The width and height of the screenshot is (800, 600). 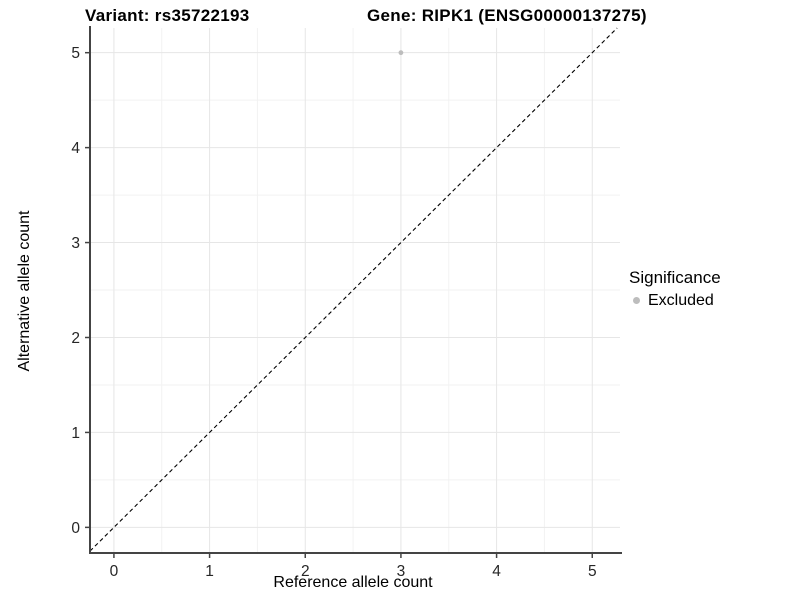 What do you see at coordinates (75, 338) in the screenshot?
I see `y-tick-label: 2` at bounding box center [75, 338].